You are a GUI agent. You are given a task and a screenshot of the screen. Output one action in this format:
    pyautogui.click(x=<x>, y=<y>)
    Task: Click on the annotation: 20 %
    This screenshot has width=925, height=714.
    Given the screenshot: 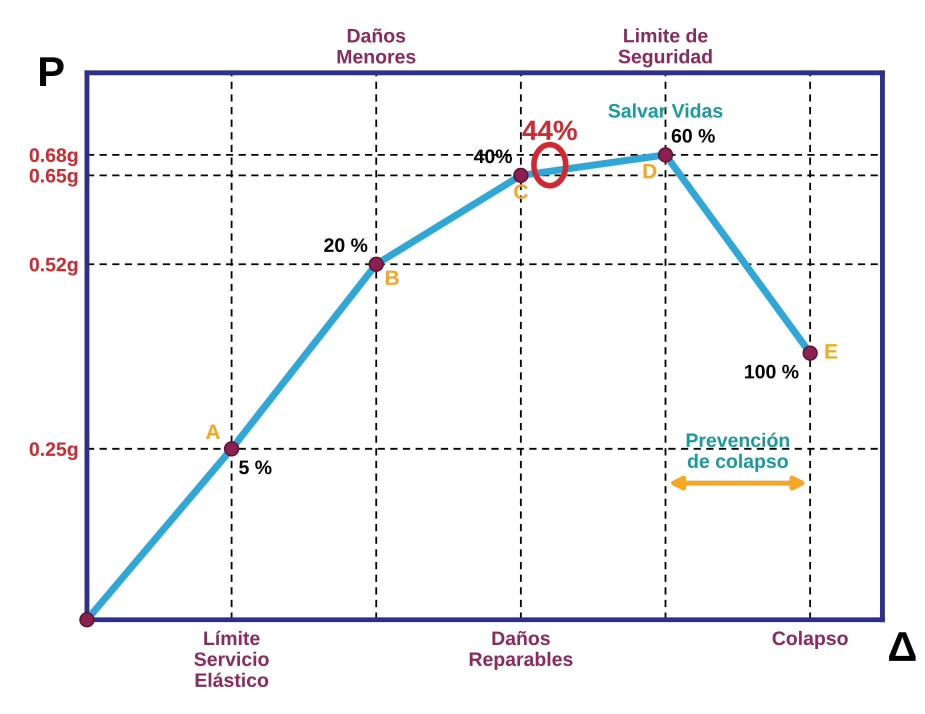 What is the action you would take?
    pyautogui.click(x=346, y=245)
    